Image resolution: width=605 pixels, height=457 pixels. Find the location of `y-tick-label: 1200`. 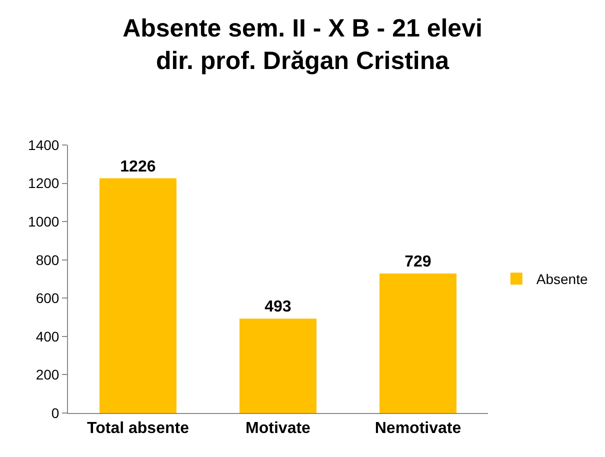

y-tick-label: 1200 is located at coordinates (44, 183).